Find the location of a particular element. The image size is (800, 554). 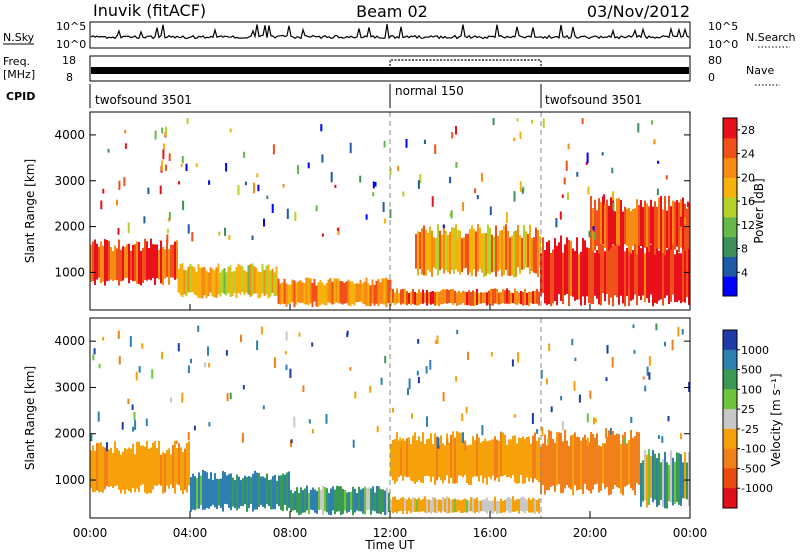

velocity-ytick-label: 4000 is located at coordinates (69, 341).